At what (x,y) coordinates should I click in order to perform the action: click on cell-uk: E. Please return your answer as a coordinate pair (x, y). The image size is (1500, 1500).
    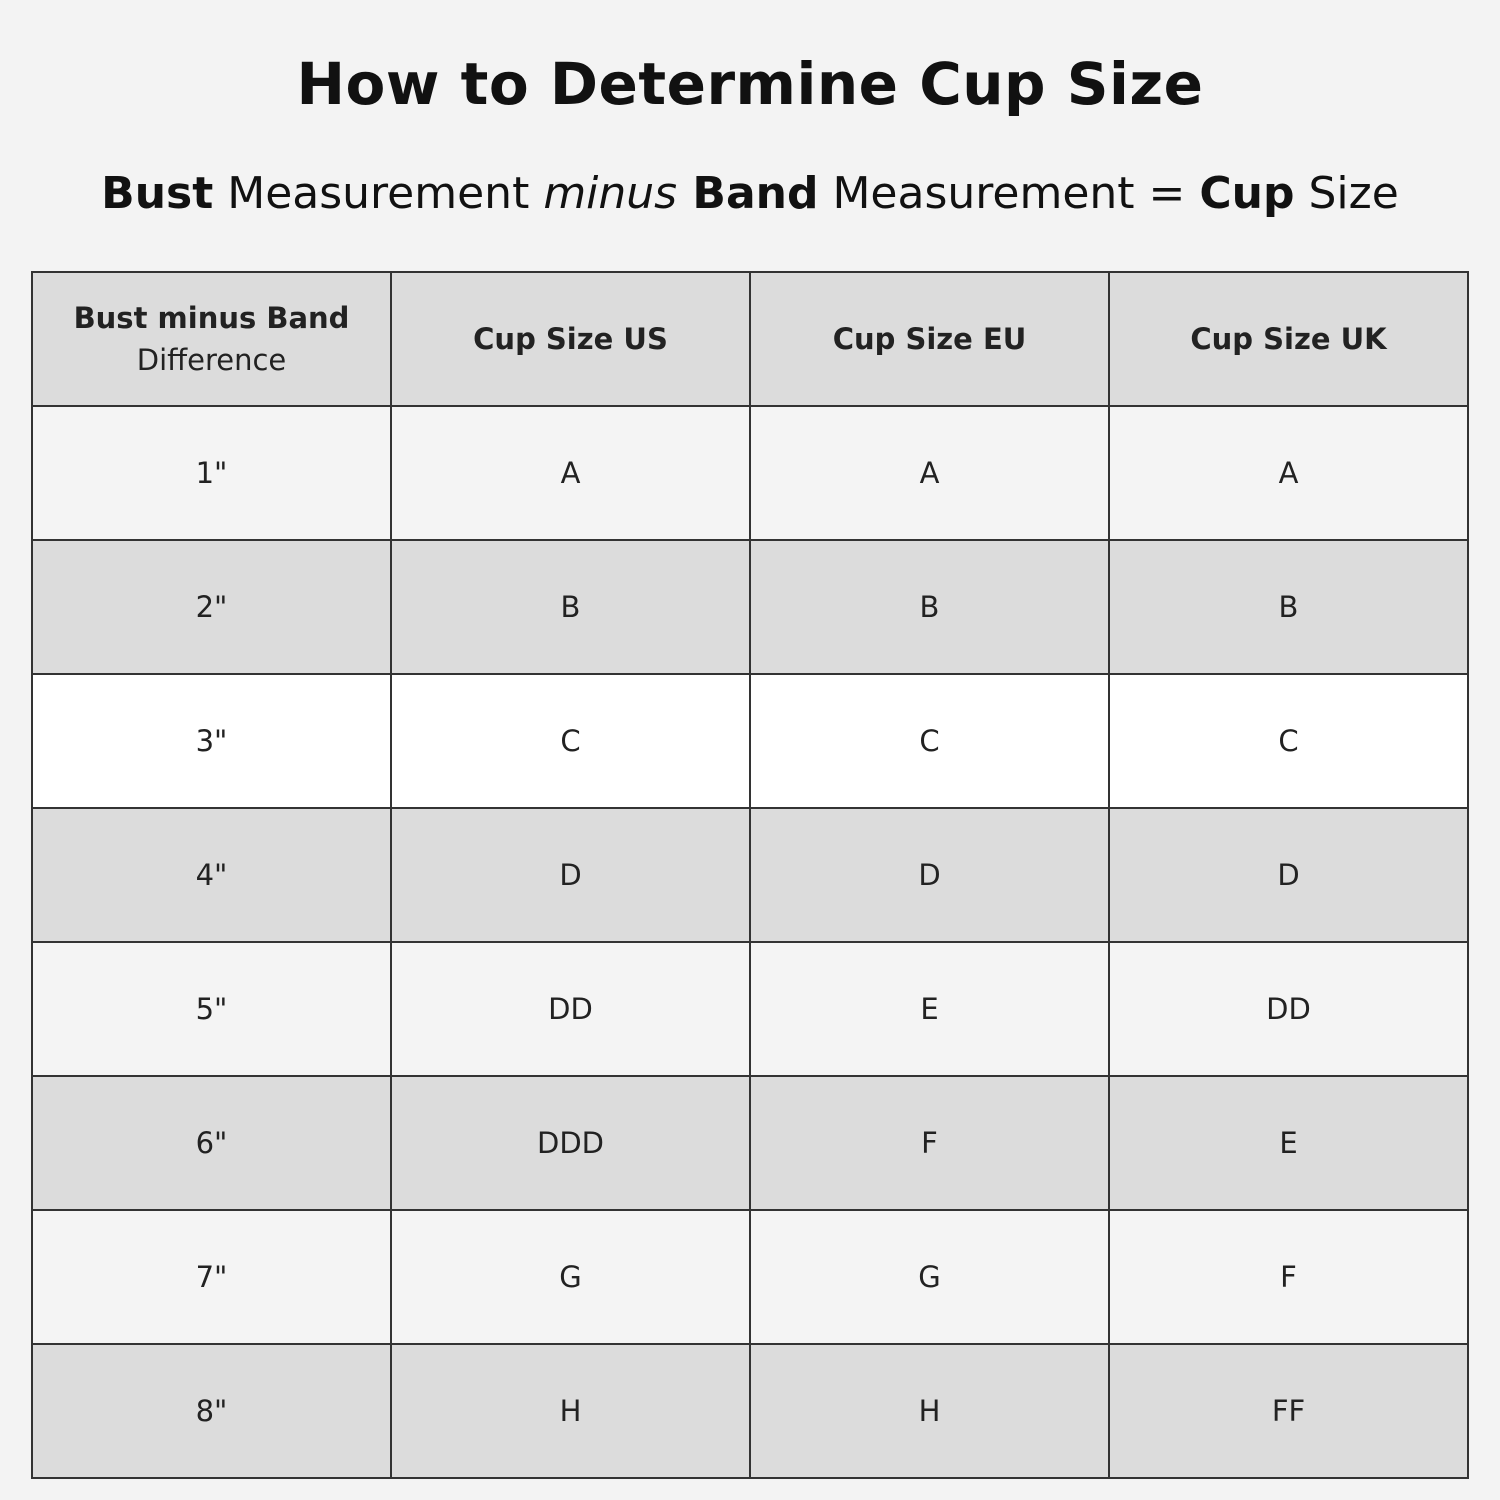
    Looking at the image, I should click on (1288, 1143).